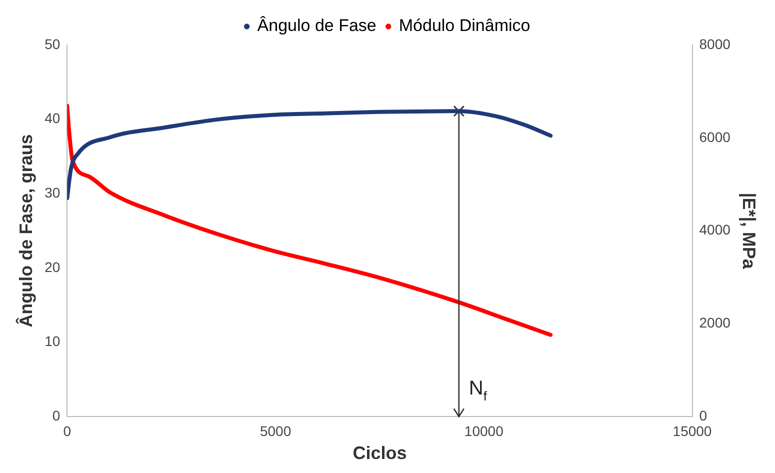 The image size is (775, 473). What do you see at coordinates (464, 26) in the screenshot?
I see `legend-label: Módulo Dinâmico` at bounding box center [464, 26].